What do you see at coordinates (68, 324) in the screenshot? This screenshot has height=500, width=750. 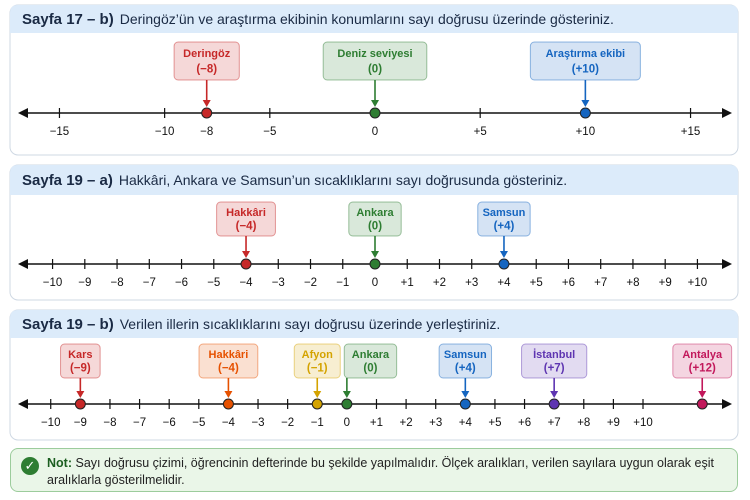 I see `heading-label: Sayfa 19 – b)` at bounding box center [68, 324].